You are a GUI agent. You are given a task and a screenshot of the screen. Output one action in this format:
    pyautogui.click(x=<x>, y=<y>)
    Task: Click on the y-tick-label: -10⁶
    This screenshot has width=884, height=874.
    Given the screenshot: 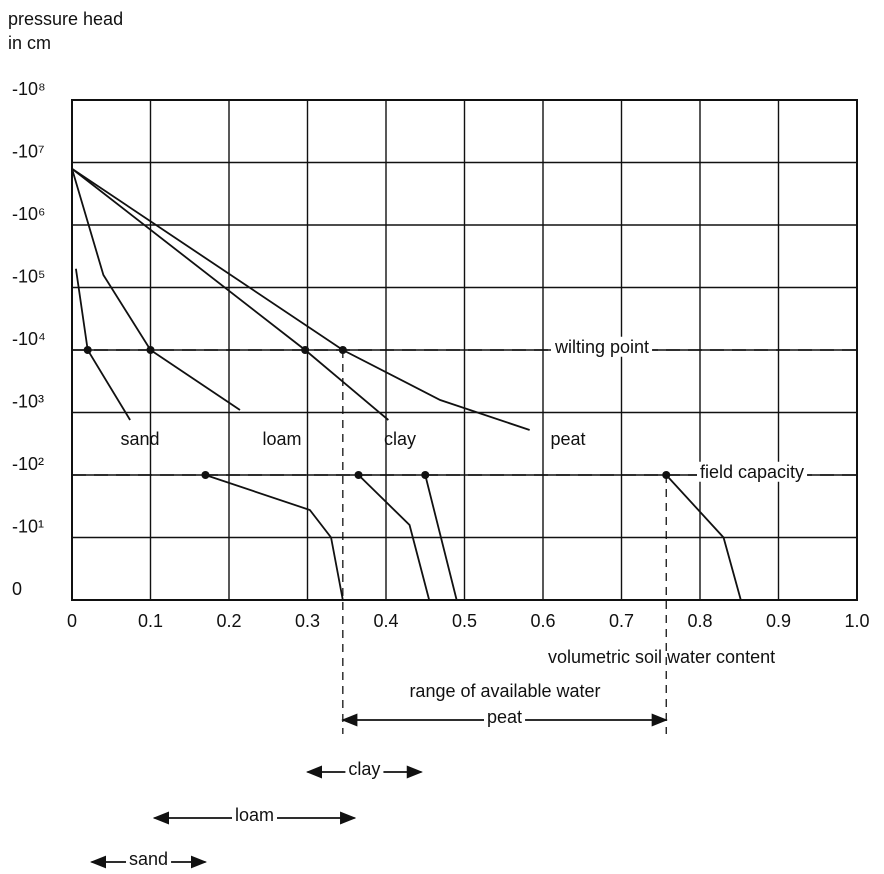 What is the action you would take?
    pyautogui.click(x=28, y=214)
    